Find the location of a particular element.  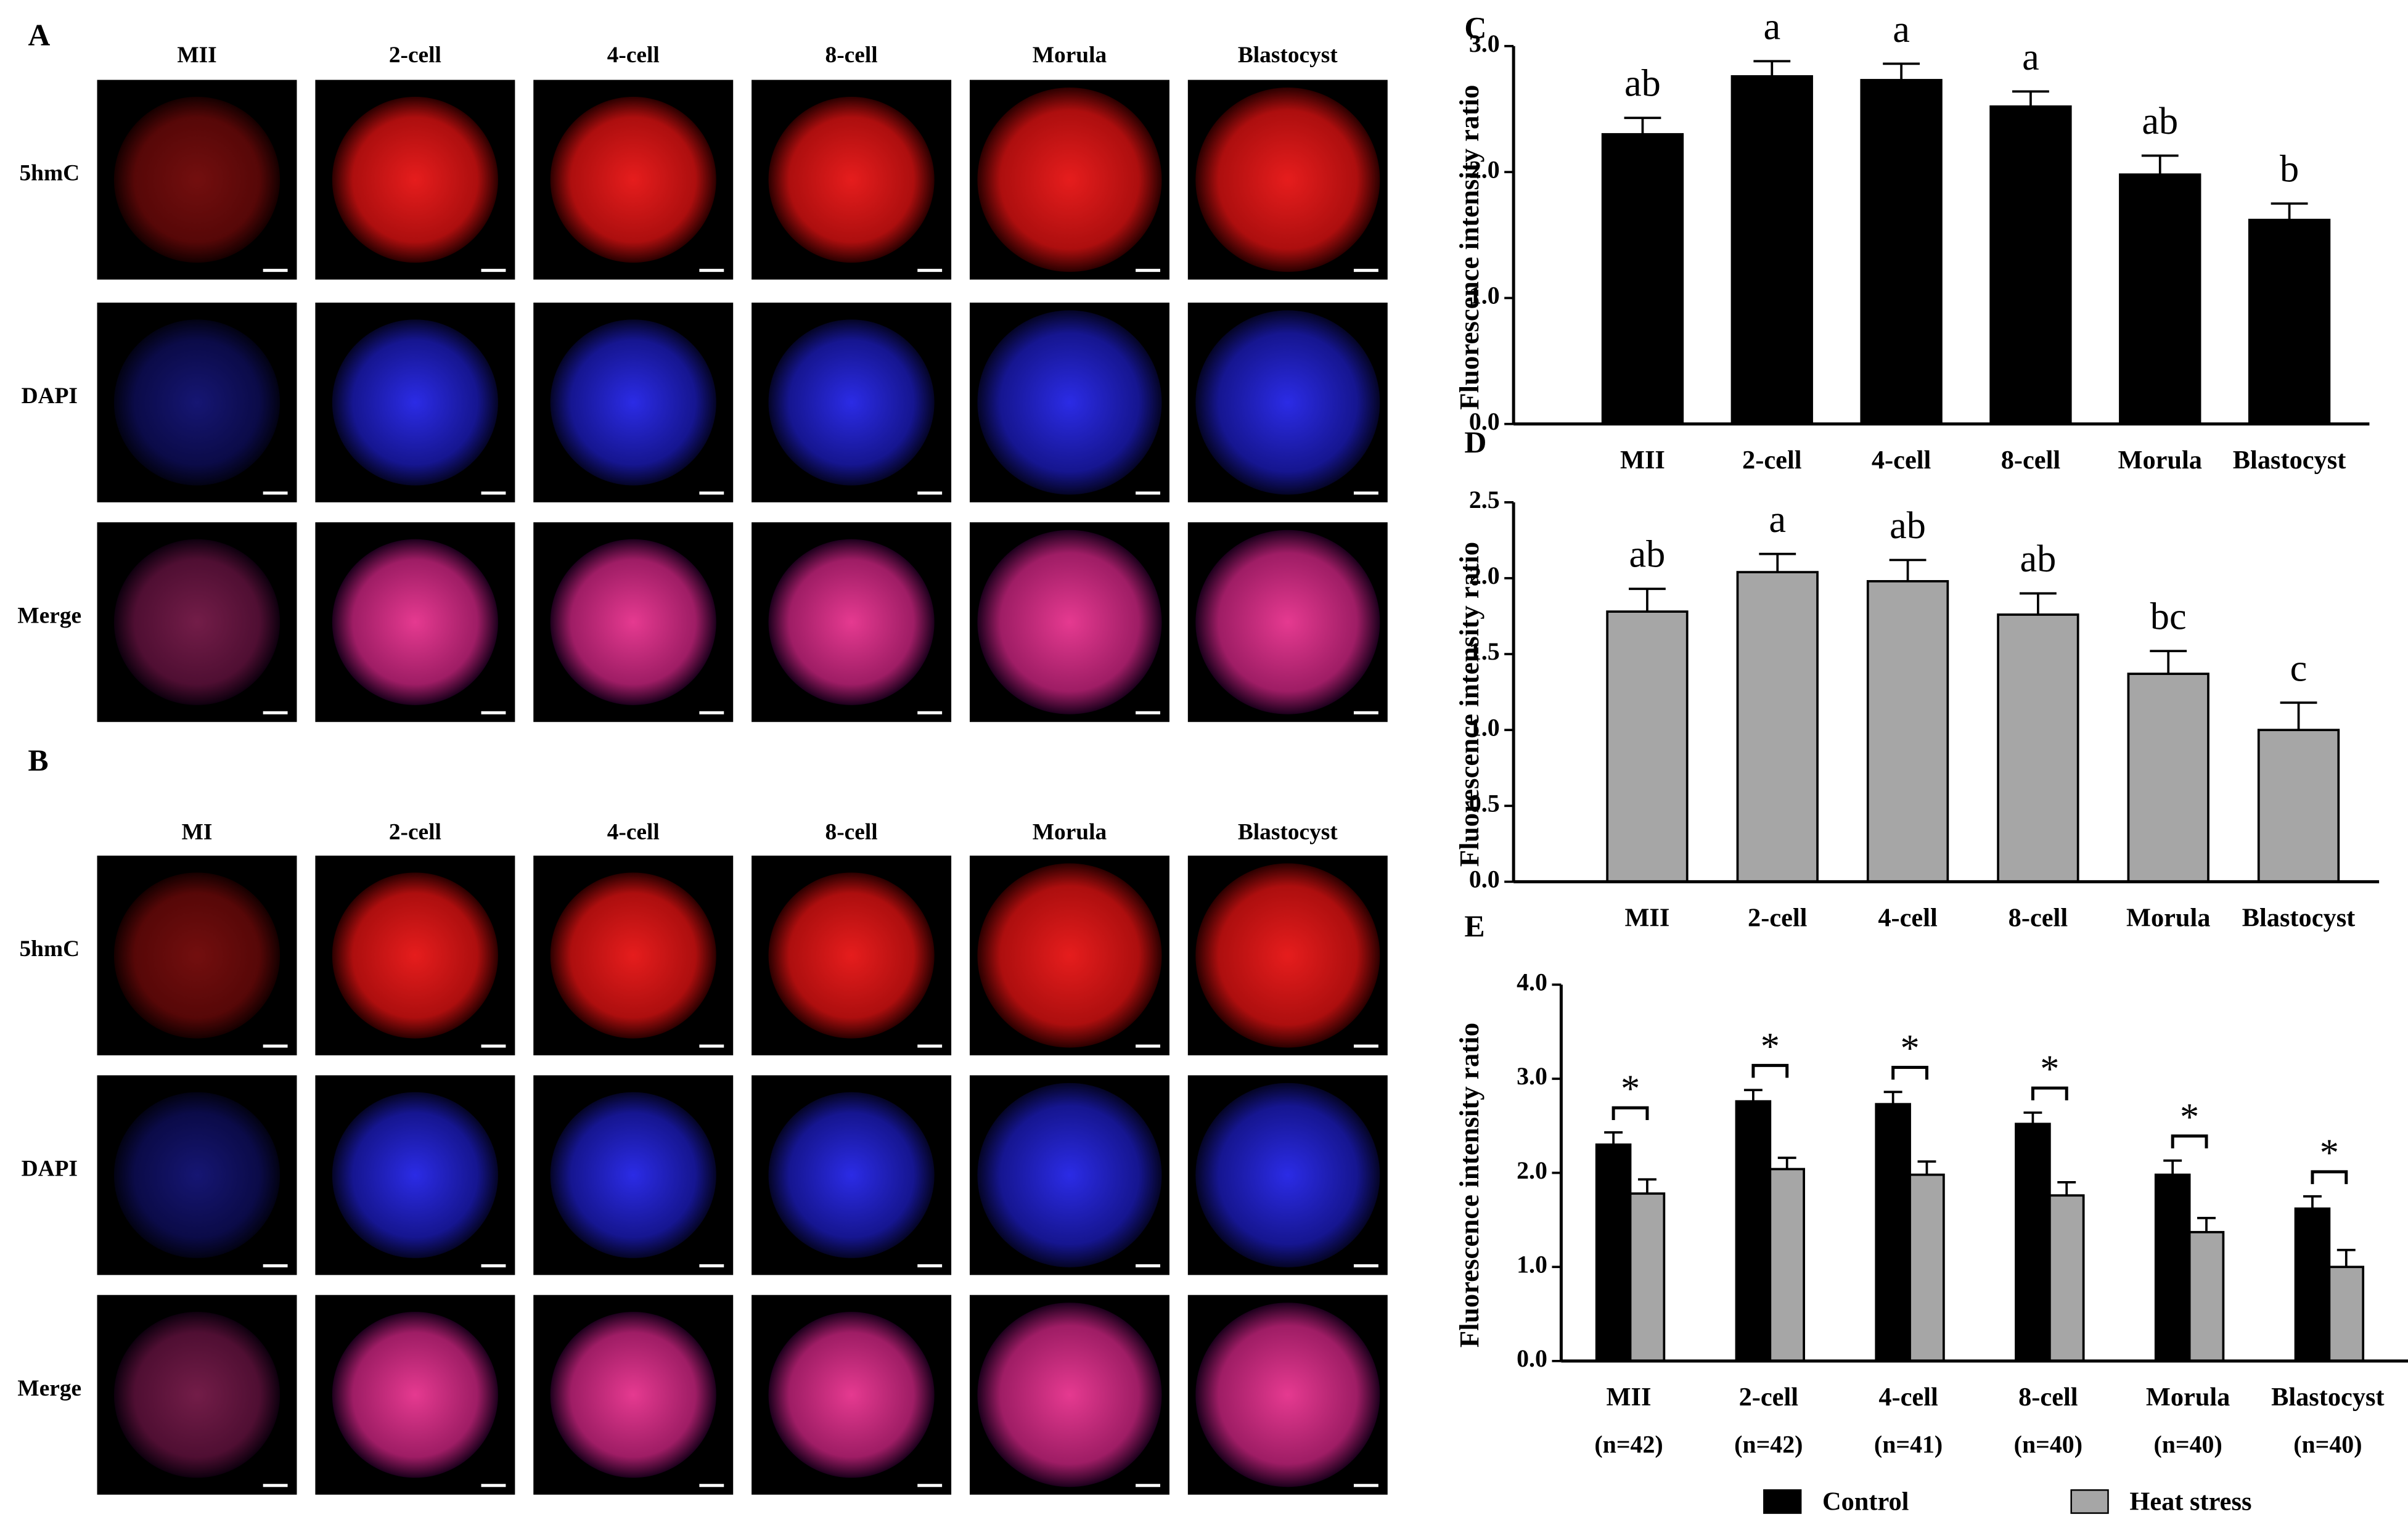

sample-size: (n=40) is located at coordinates (2327, 1445).